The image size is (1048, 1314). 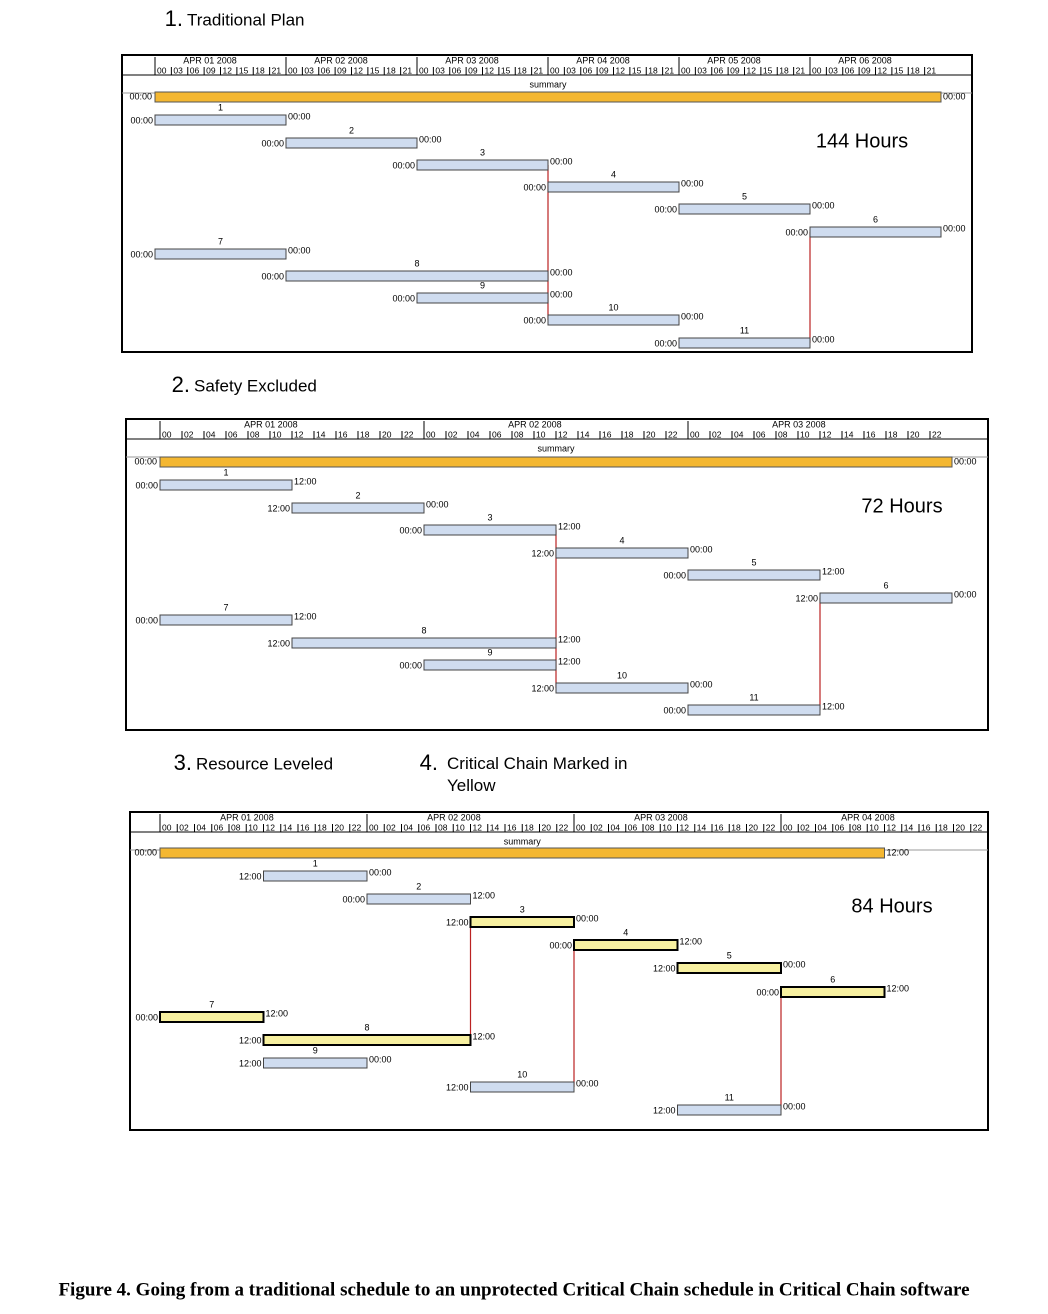 What do you see at coordinates (539, 70) in the screenshot?
I see `hour-label: 21` at bounding box center [539, 70].